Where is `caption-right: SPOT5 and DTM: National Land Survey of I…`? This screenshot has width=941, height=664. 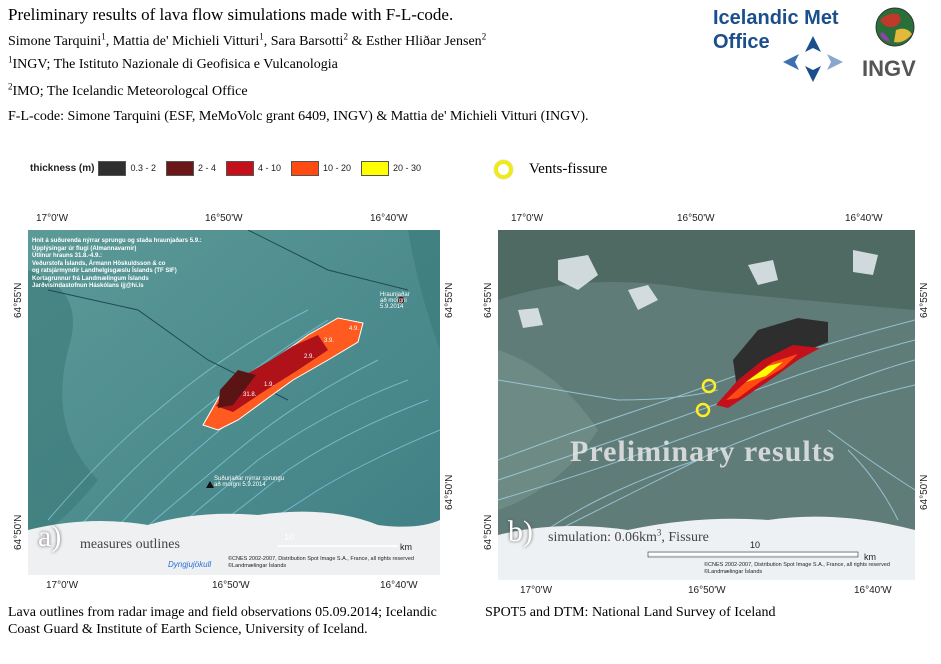 caption-right: SPOT5 and DTM: National Land Survey of I… is located at coordinates (630, 612).